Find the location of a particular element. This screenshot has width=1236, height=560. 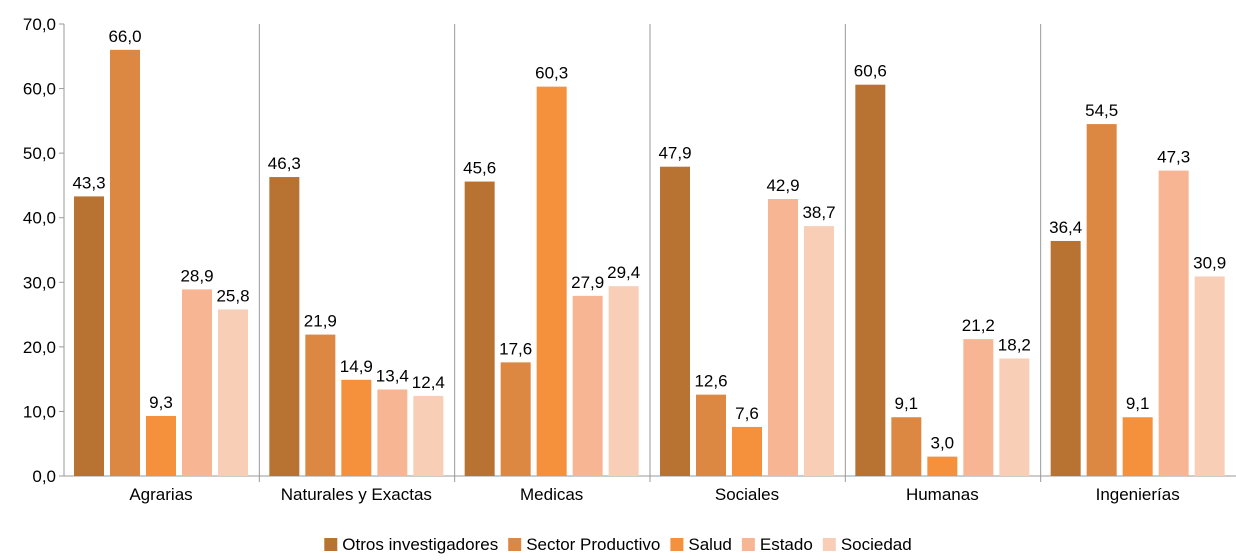

y-tick-label: 50,0 is located at coordinates (39, 153).